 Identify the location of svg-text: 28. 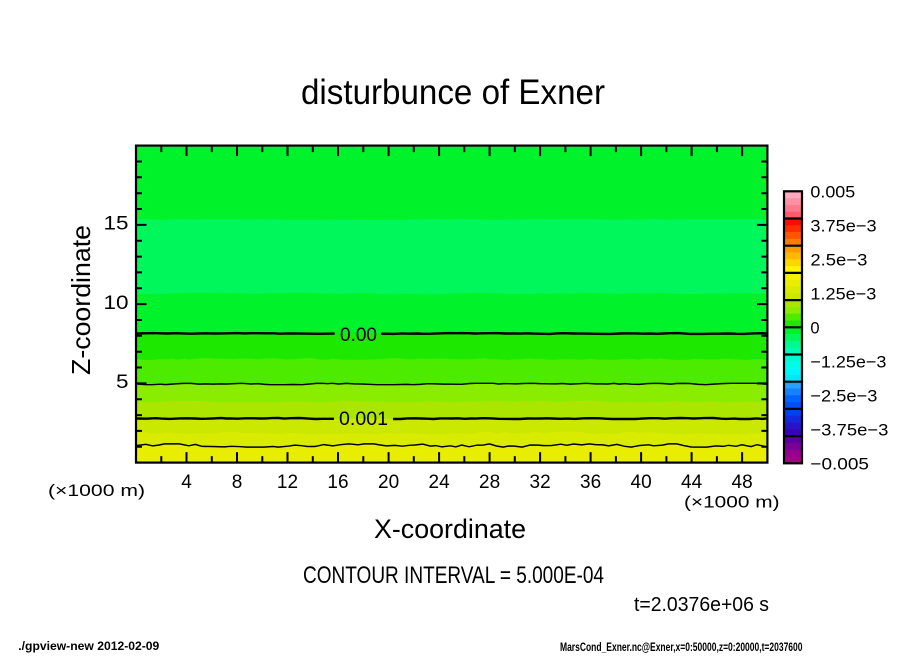
(489, 482).